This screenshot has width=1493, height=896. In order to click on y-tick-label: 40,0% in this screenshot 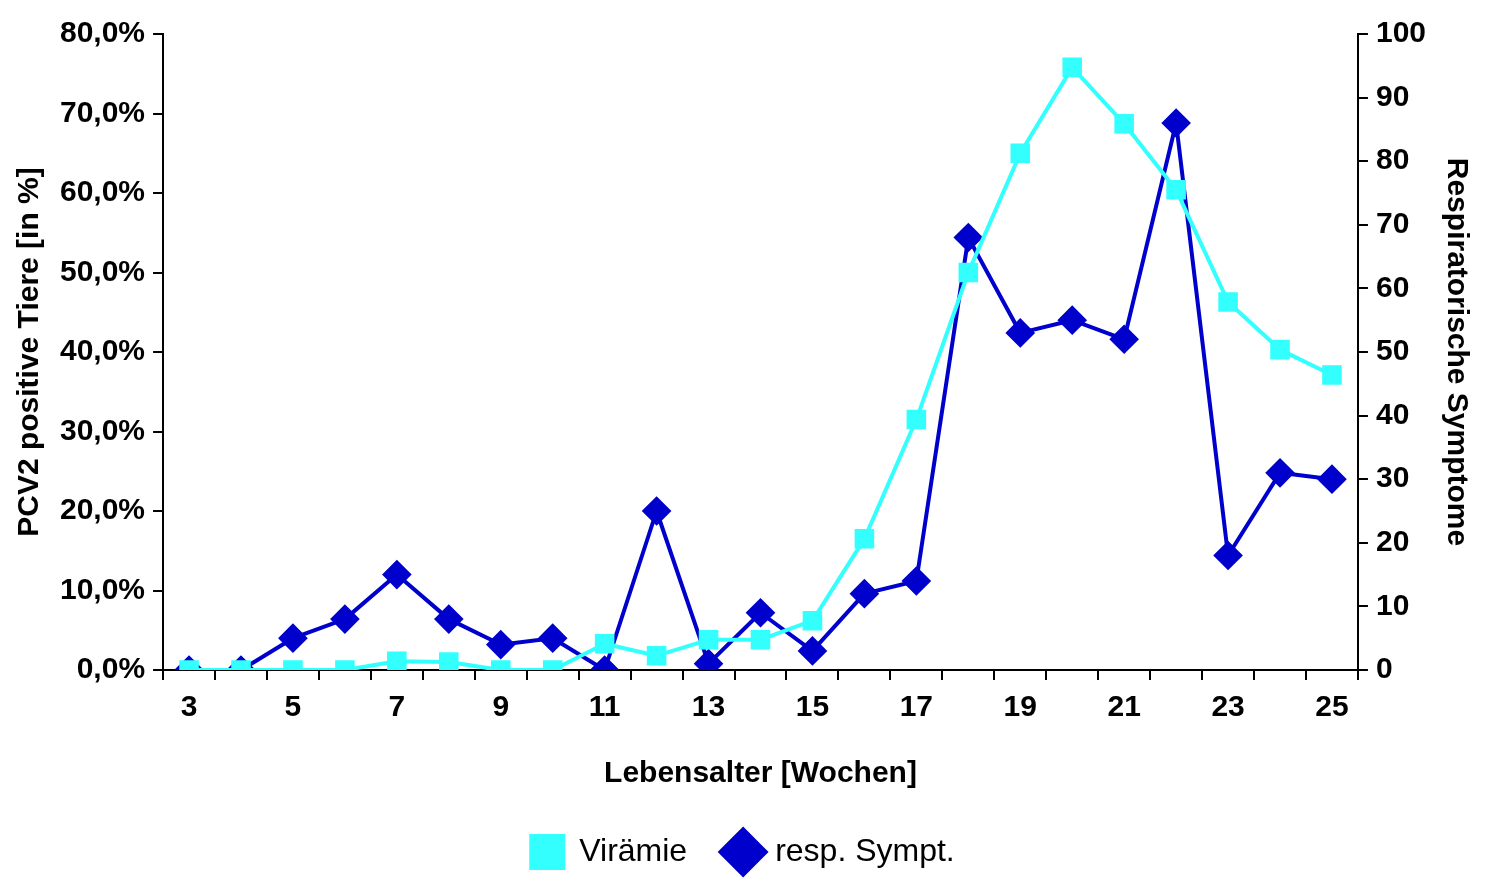, I will do `click(102, 350)`.